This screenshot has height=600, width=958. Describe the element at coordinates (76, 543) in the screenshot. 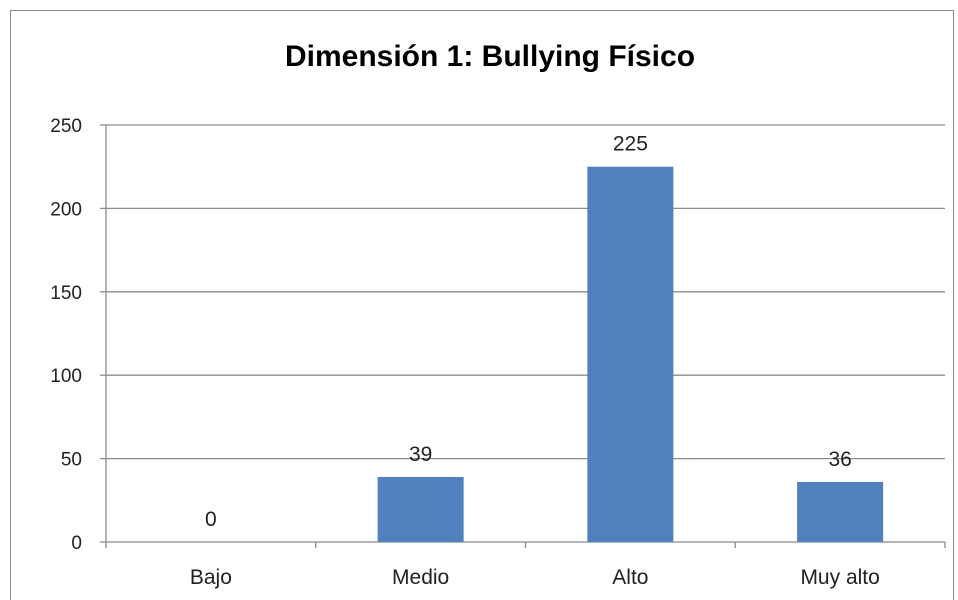

I see `y-tick-label: 0` at that location.